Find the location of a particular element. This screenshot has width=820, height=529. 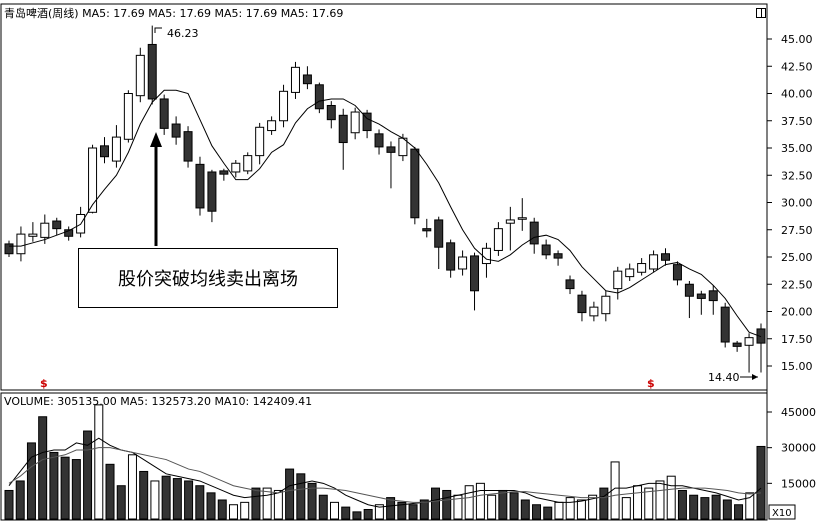

volume-tick-label: 15000 is located at coordinates (798, 483).